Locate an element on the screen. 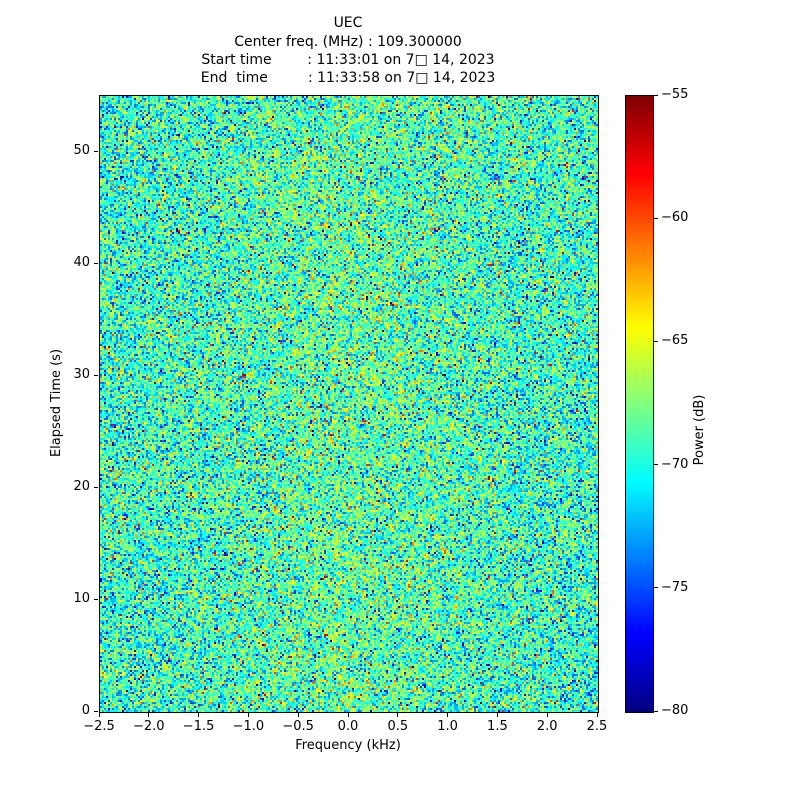  x-tick-label: 2.0 is located at coordinates (547, 726).